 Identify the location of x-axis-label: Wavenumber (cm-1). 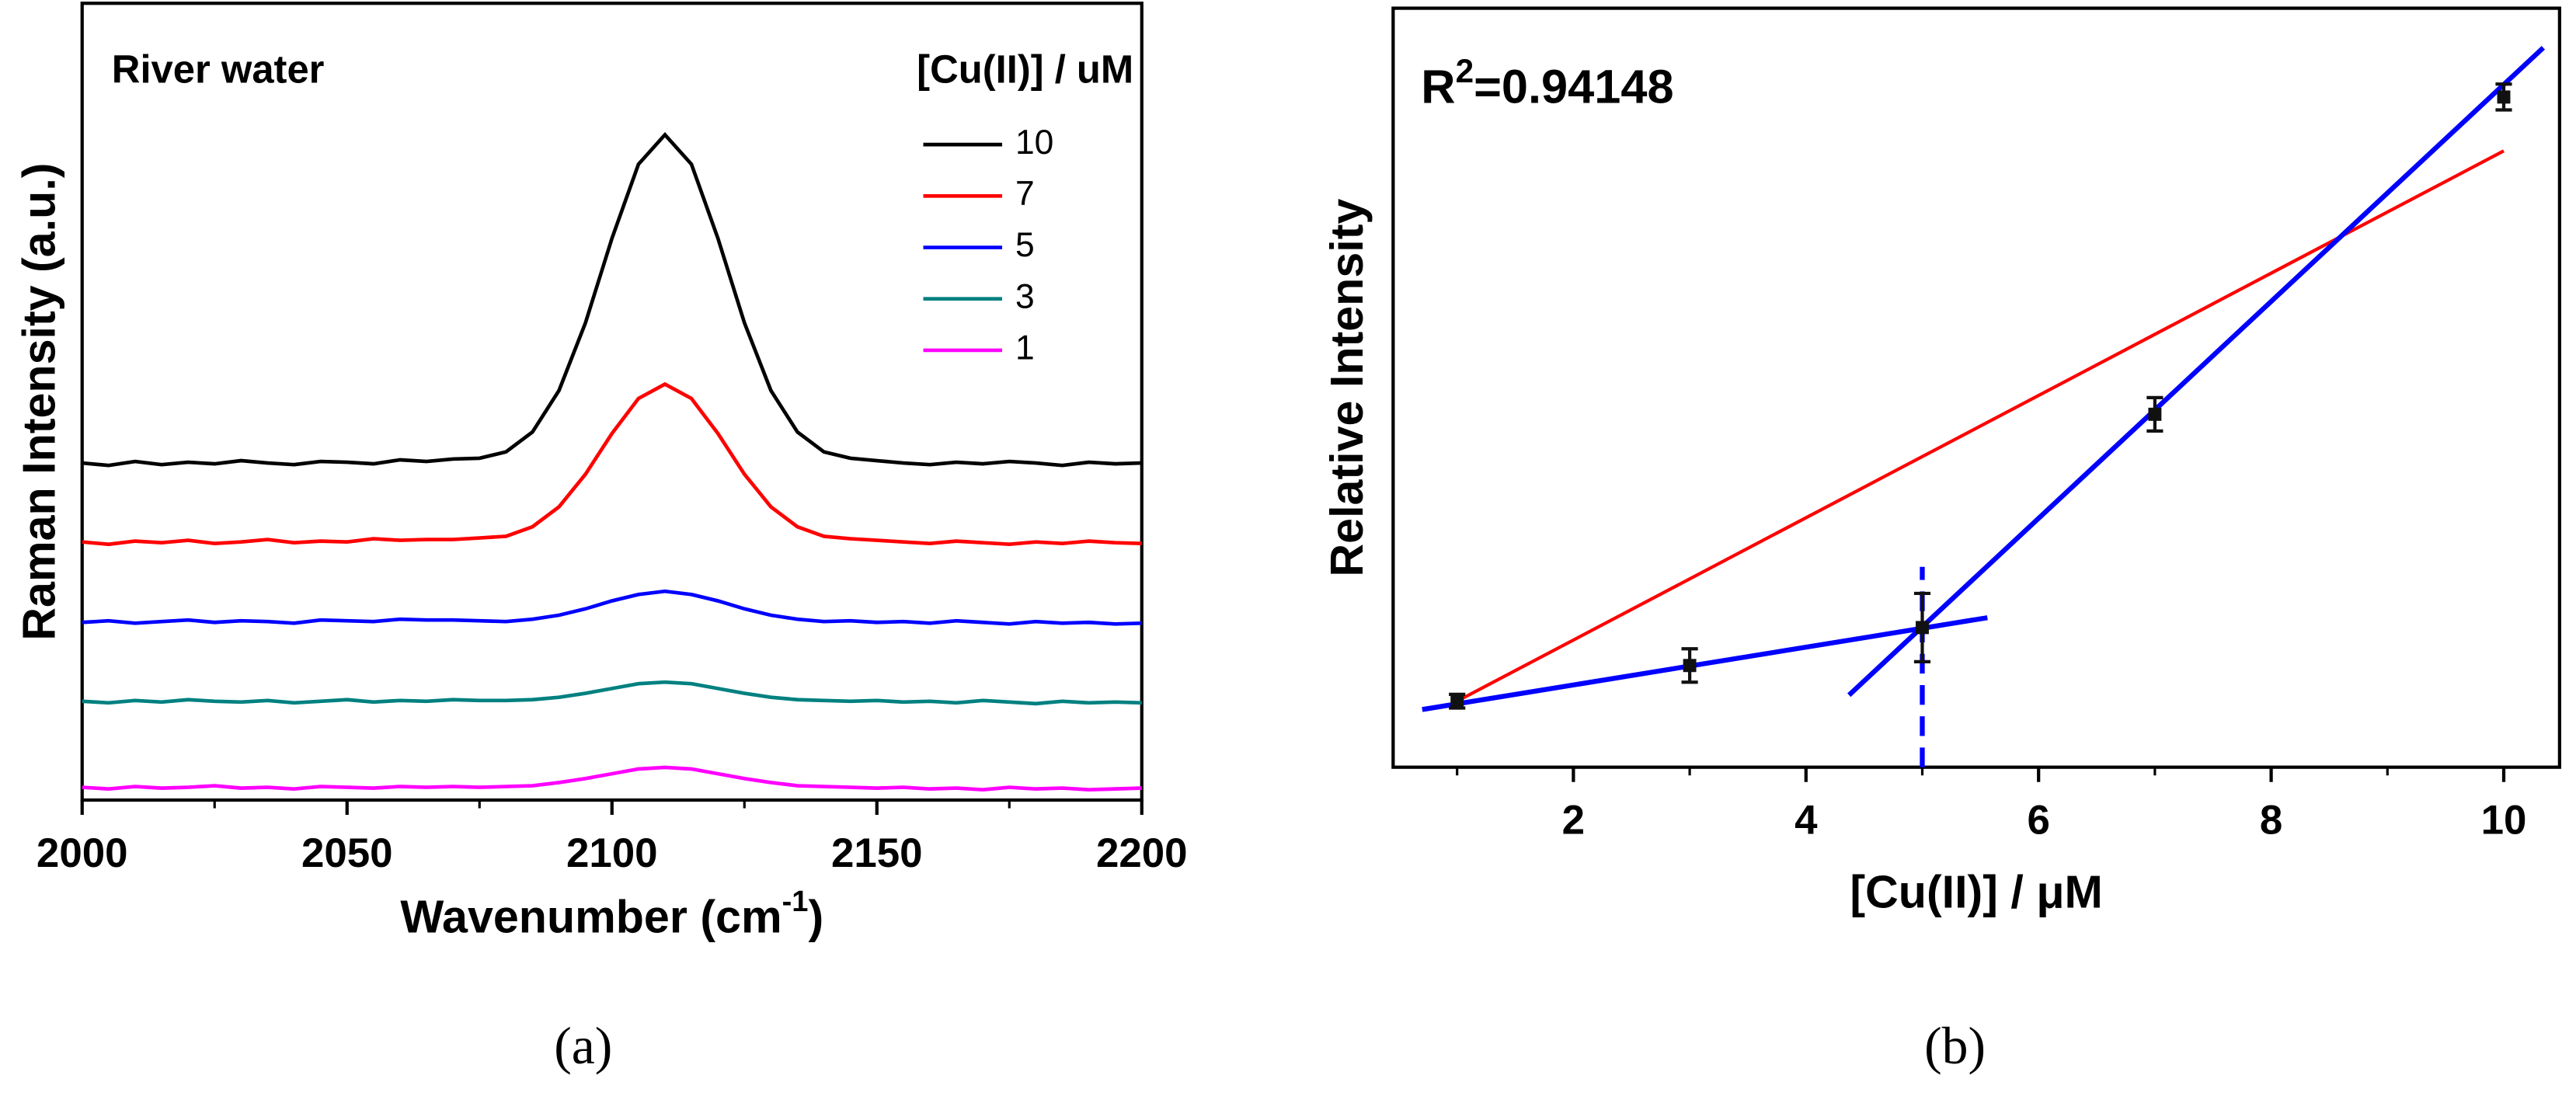
(611, 914).